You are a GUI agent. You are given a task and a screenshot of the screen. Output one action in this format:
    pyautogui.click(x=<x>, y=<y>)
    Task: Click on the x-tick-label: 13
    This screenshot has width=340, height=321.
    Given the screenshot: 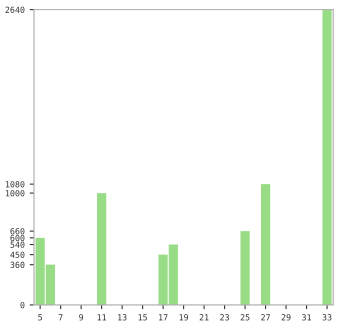 What is the action you would take?
    pyautogui.click(x=122, y=317)
    